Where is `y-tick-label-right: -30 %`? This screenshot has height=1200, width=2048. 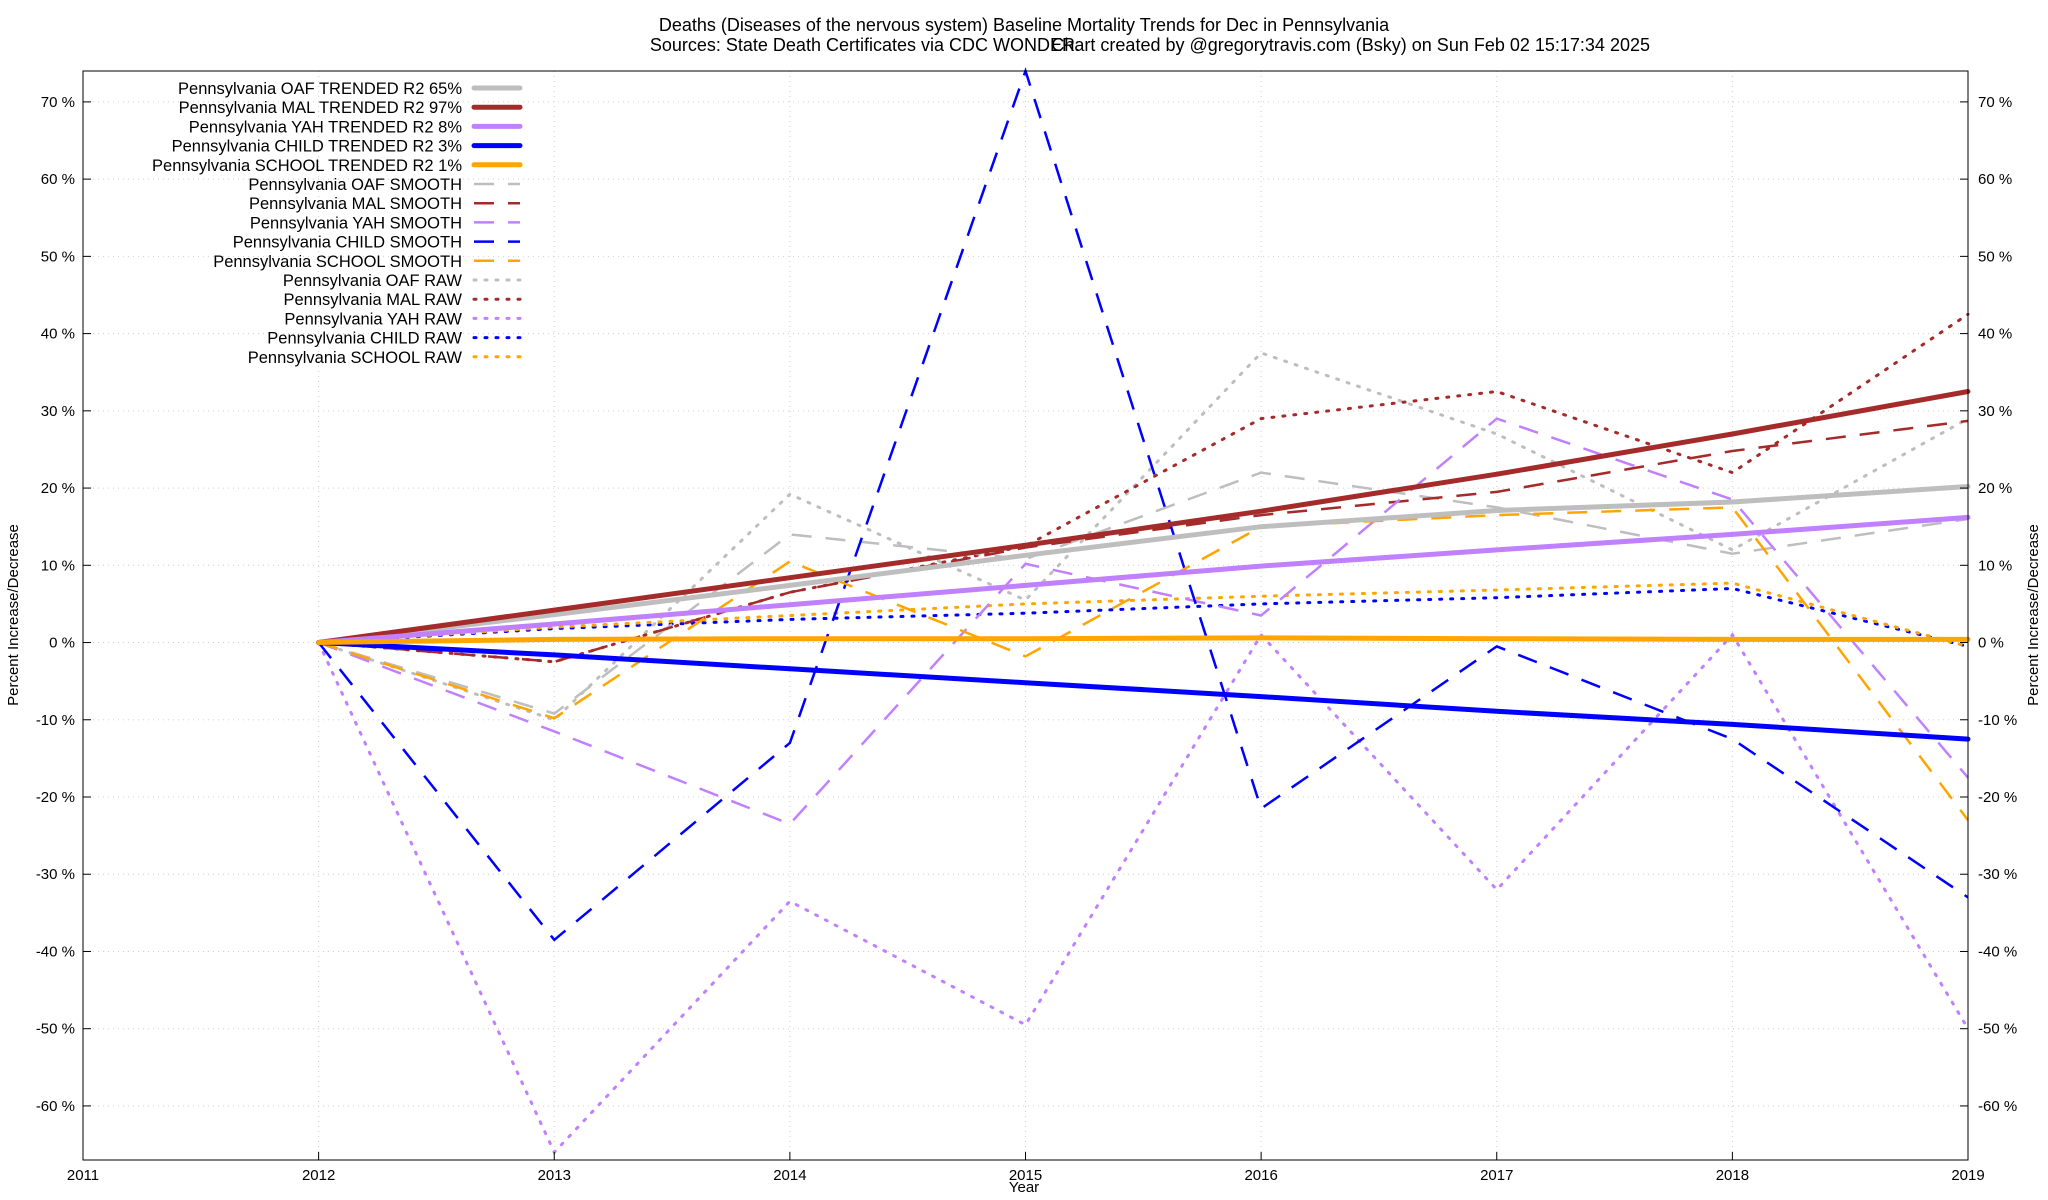 y-tick-label-right: -30 % is located at coordinates (1997, 874).